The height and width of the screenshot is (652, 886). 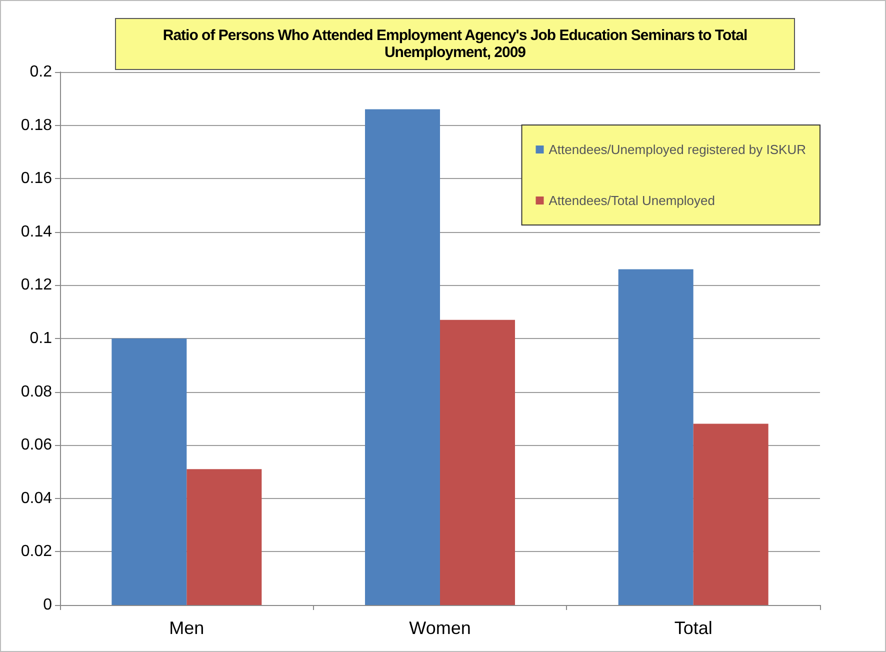 What do you see at coordinates (36, 391) in the screenshot?
I see `y-tick-label: 0.08` at bounding box center [36, 391].